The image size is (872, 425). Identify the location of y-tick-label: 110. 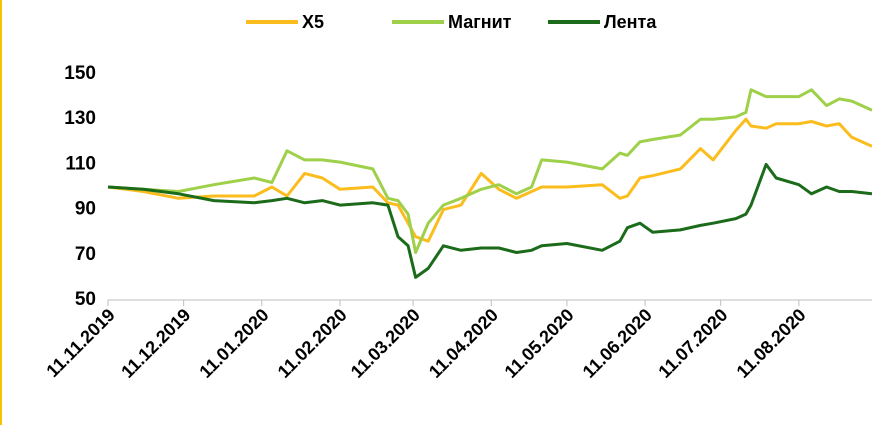
(80, 163).